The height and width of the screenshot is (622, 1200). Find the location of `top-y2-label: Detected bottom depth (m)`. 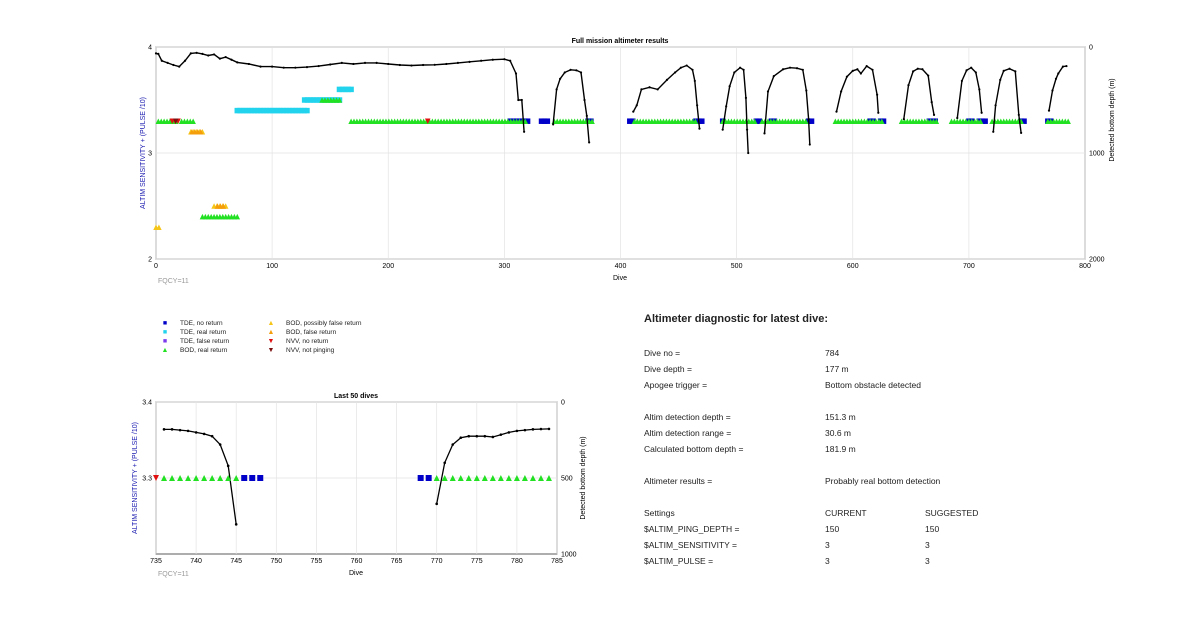

top-y2-label: Detected bottom depth (m) is located at coordinates (1112, 119).